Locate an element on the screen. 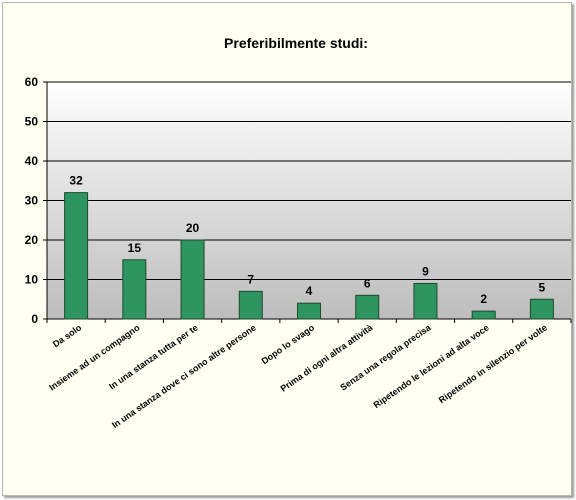 The height and width of the screenshot is (500, 576). chart-title: Preferibilmente studi: is located at coordinates (296, 43).